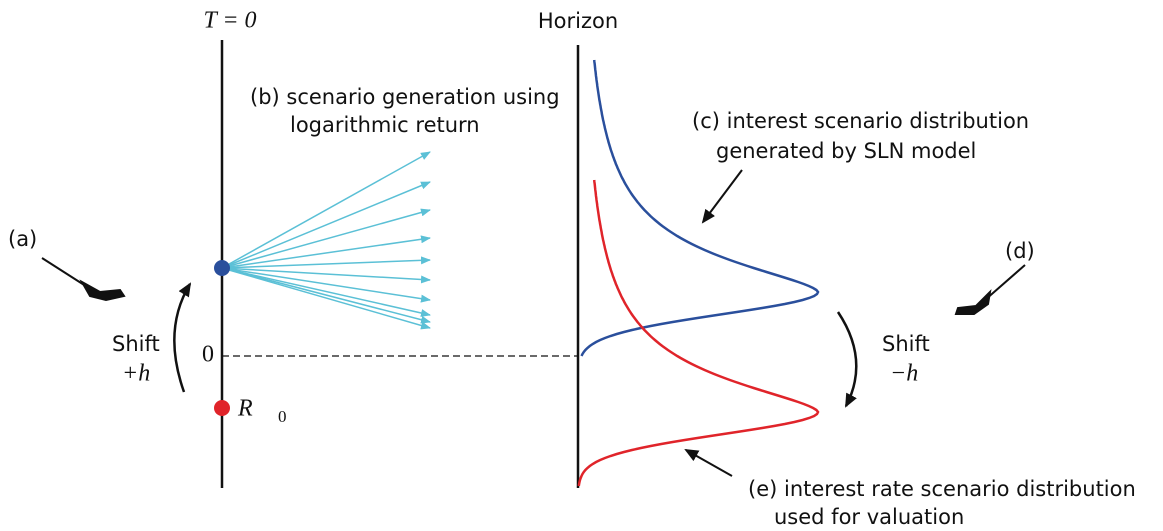 This screenshot has height=531, width=1163. I want to click on label-e: used for valuation, so click(869, 517).